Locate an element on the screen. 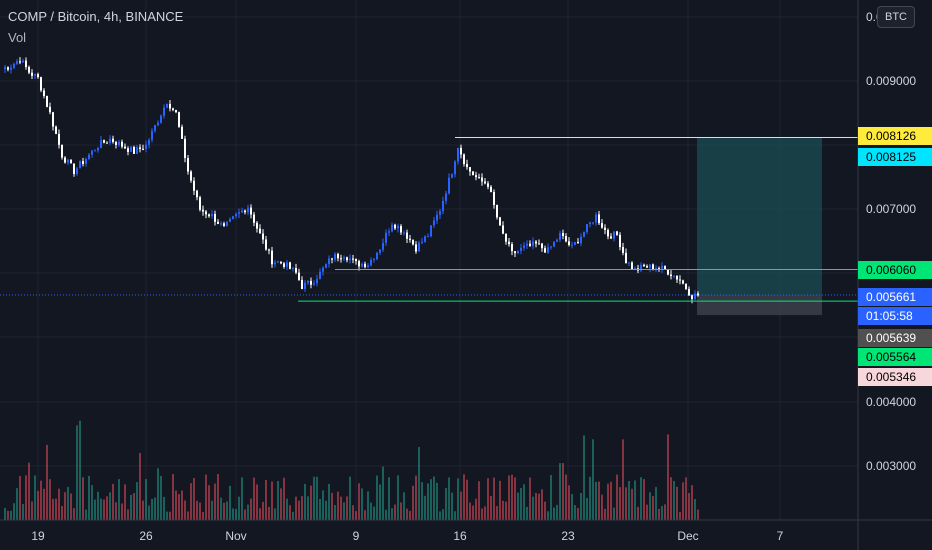  support-lower-price-label-bg is located at coordinates (895, 357).